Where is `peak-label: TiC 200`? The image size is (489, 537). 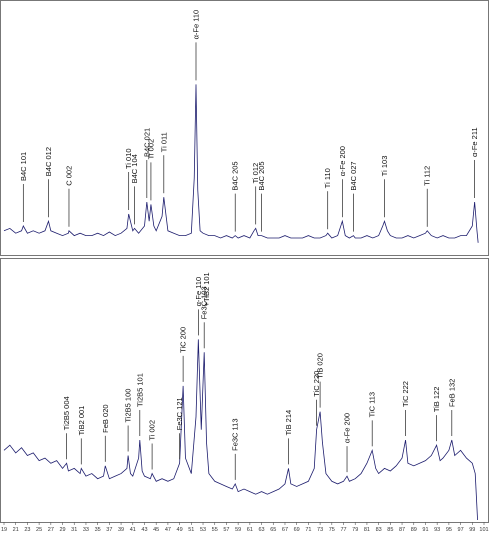 peak-label: TiC 200 is located at coordinates (183, 340).